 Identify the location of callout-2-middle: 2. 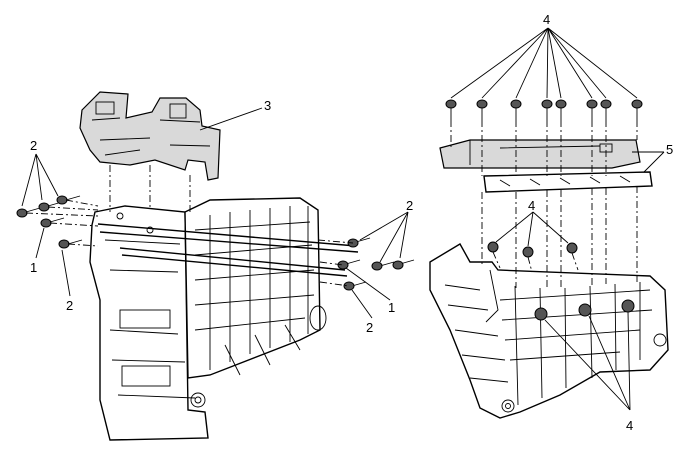
(369, 327).